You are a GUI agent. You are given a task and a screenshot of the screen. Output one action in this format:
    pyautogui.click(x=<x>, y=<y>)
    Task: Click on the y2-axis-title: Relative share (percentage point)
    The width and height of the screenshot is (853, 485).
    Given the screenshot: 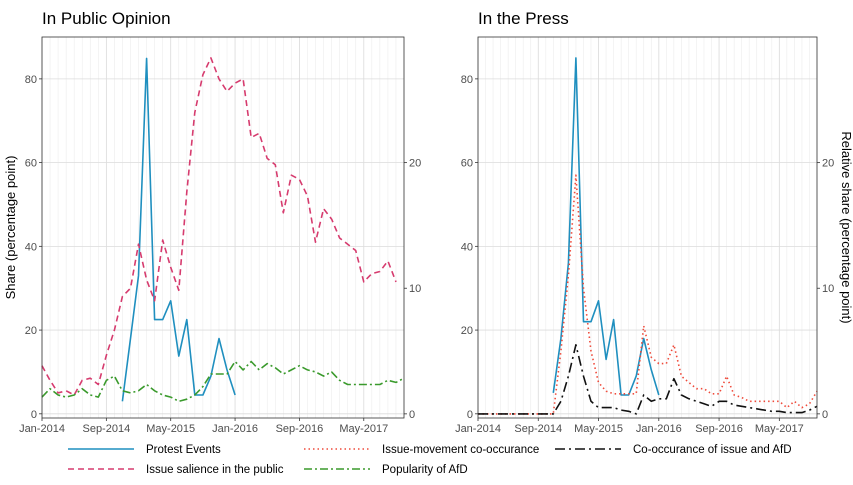 What is the action you would take?
    pyautogui.click(x=846, y=227)
    